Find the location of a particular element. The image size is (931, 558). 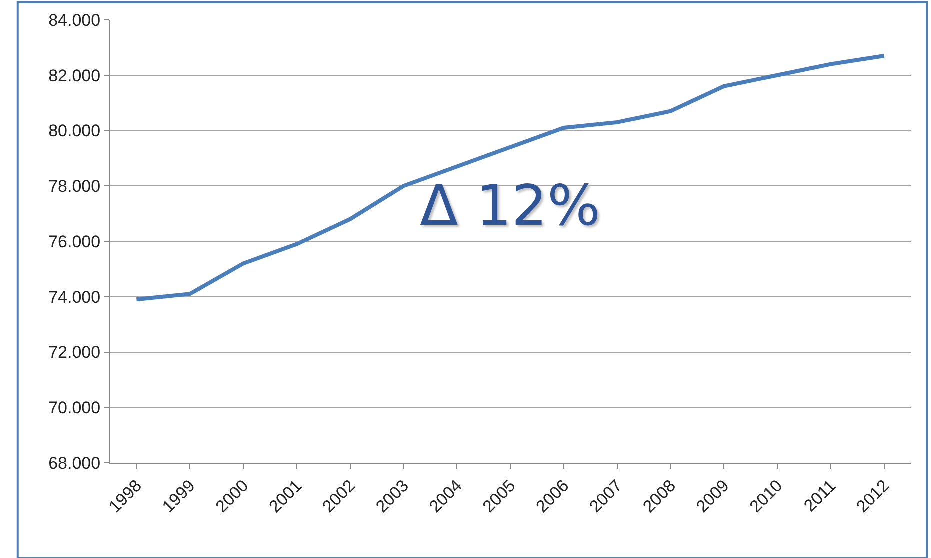

y-tick-label: 70.000 is located at coordinates (74, 408).